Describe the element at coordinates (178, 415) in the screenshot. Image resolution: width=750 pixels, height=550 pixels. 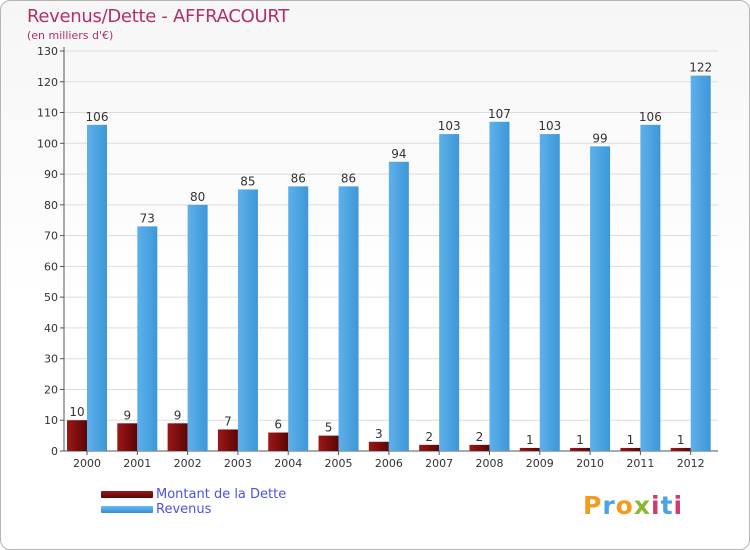
I see `data-label-dette-2002: 9` at that location.